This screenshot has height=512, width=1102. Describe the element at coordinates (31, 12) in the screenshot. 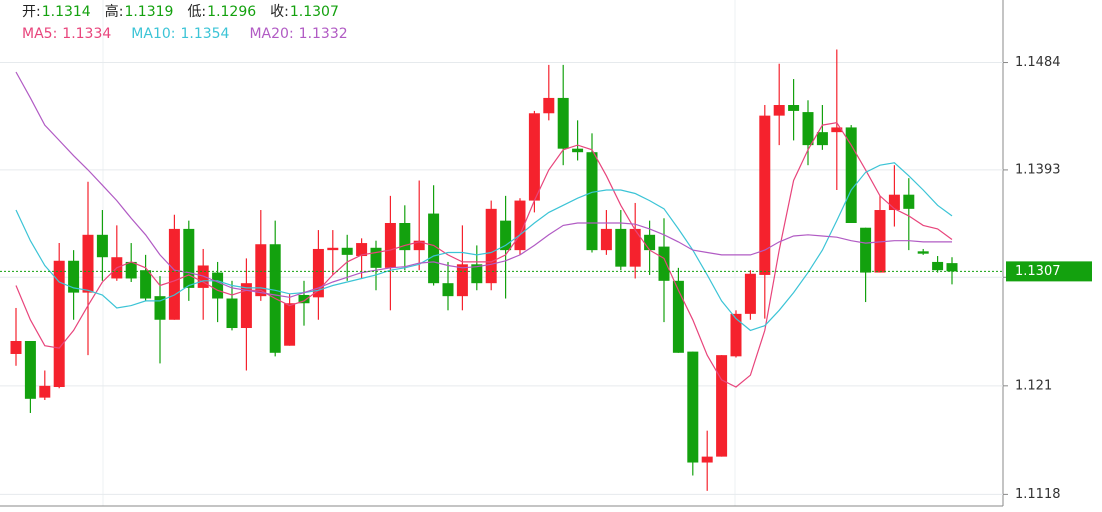

I see `header-label: 开:` at that location.